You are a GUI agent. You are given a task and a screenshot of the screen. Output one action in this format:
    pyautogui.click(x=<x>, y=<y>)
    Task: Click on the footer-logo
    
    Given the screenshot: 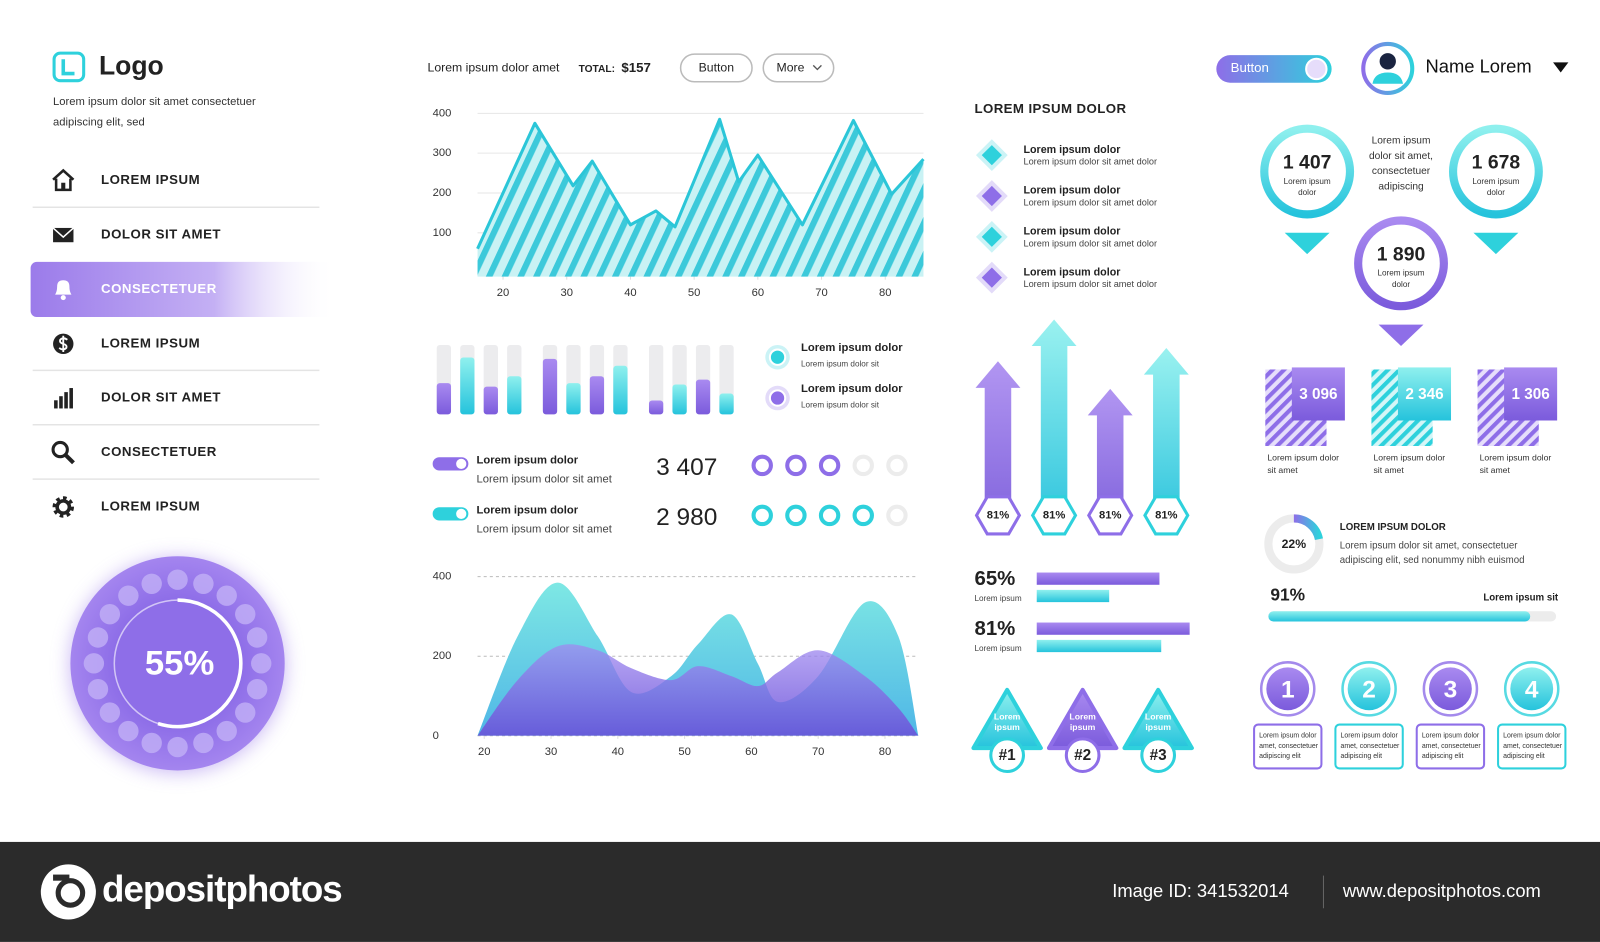 What is the action you would take?
    pyautogui.click(x=68, y=892)
    